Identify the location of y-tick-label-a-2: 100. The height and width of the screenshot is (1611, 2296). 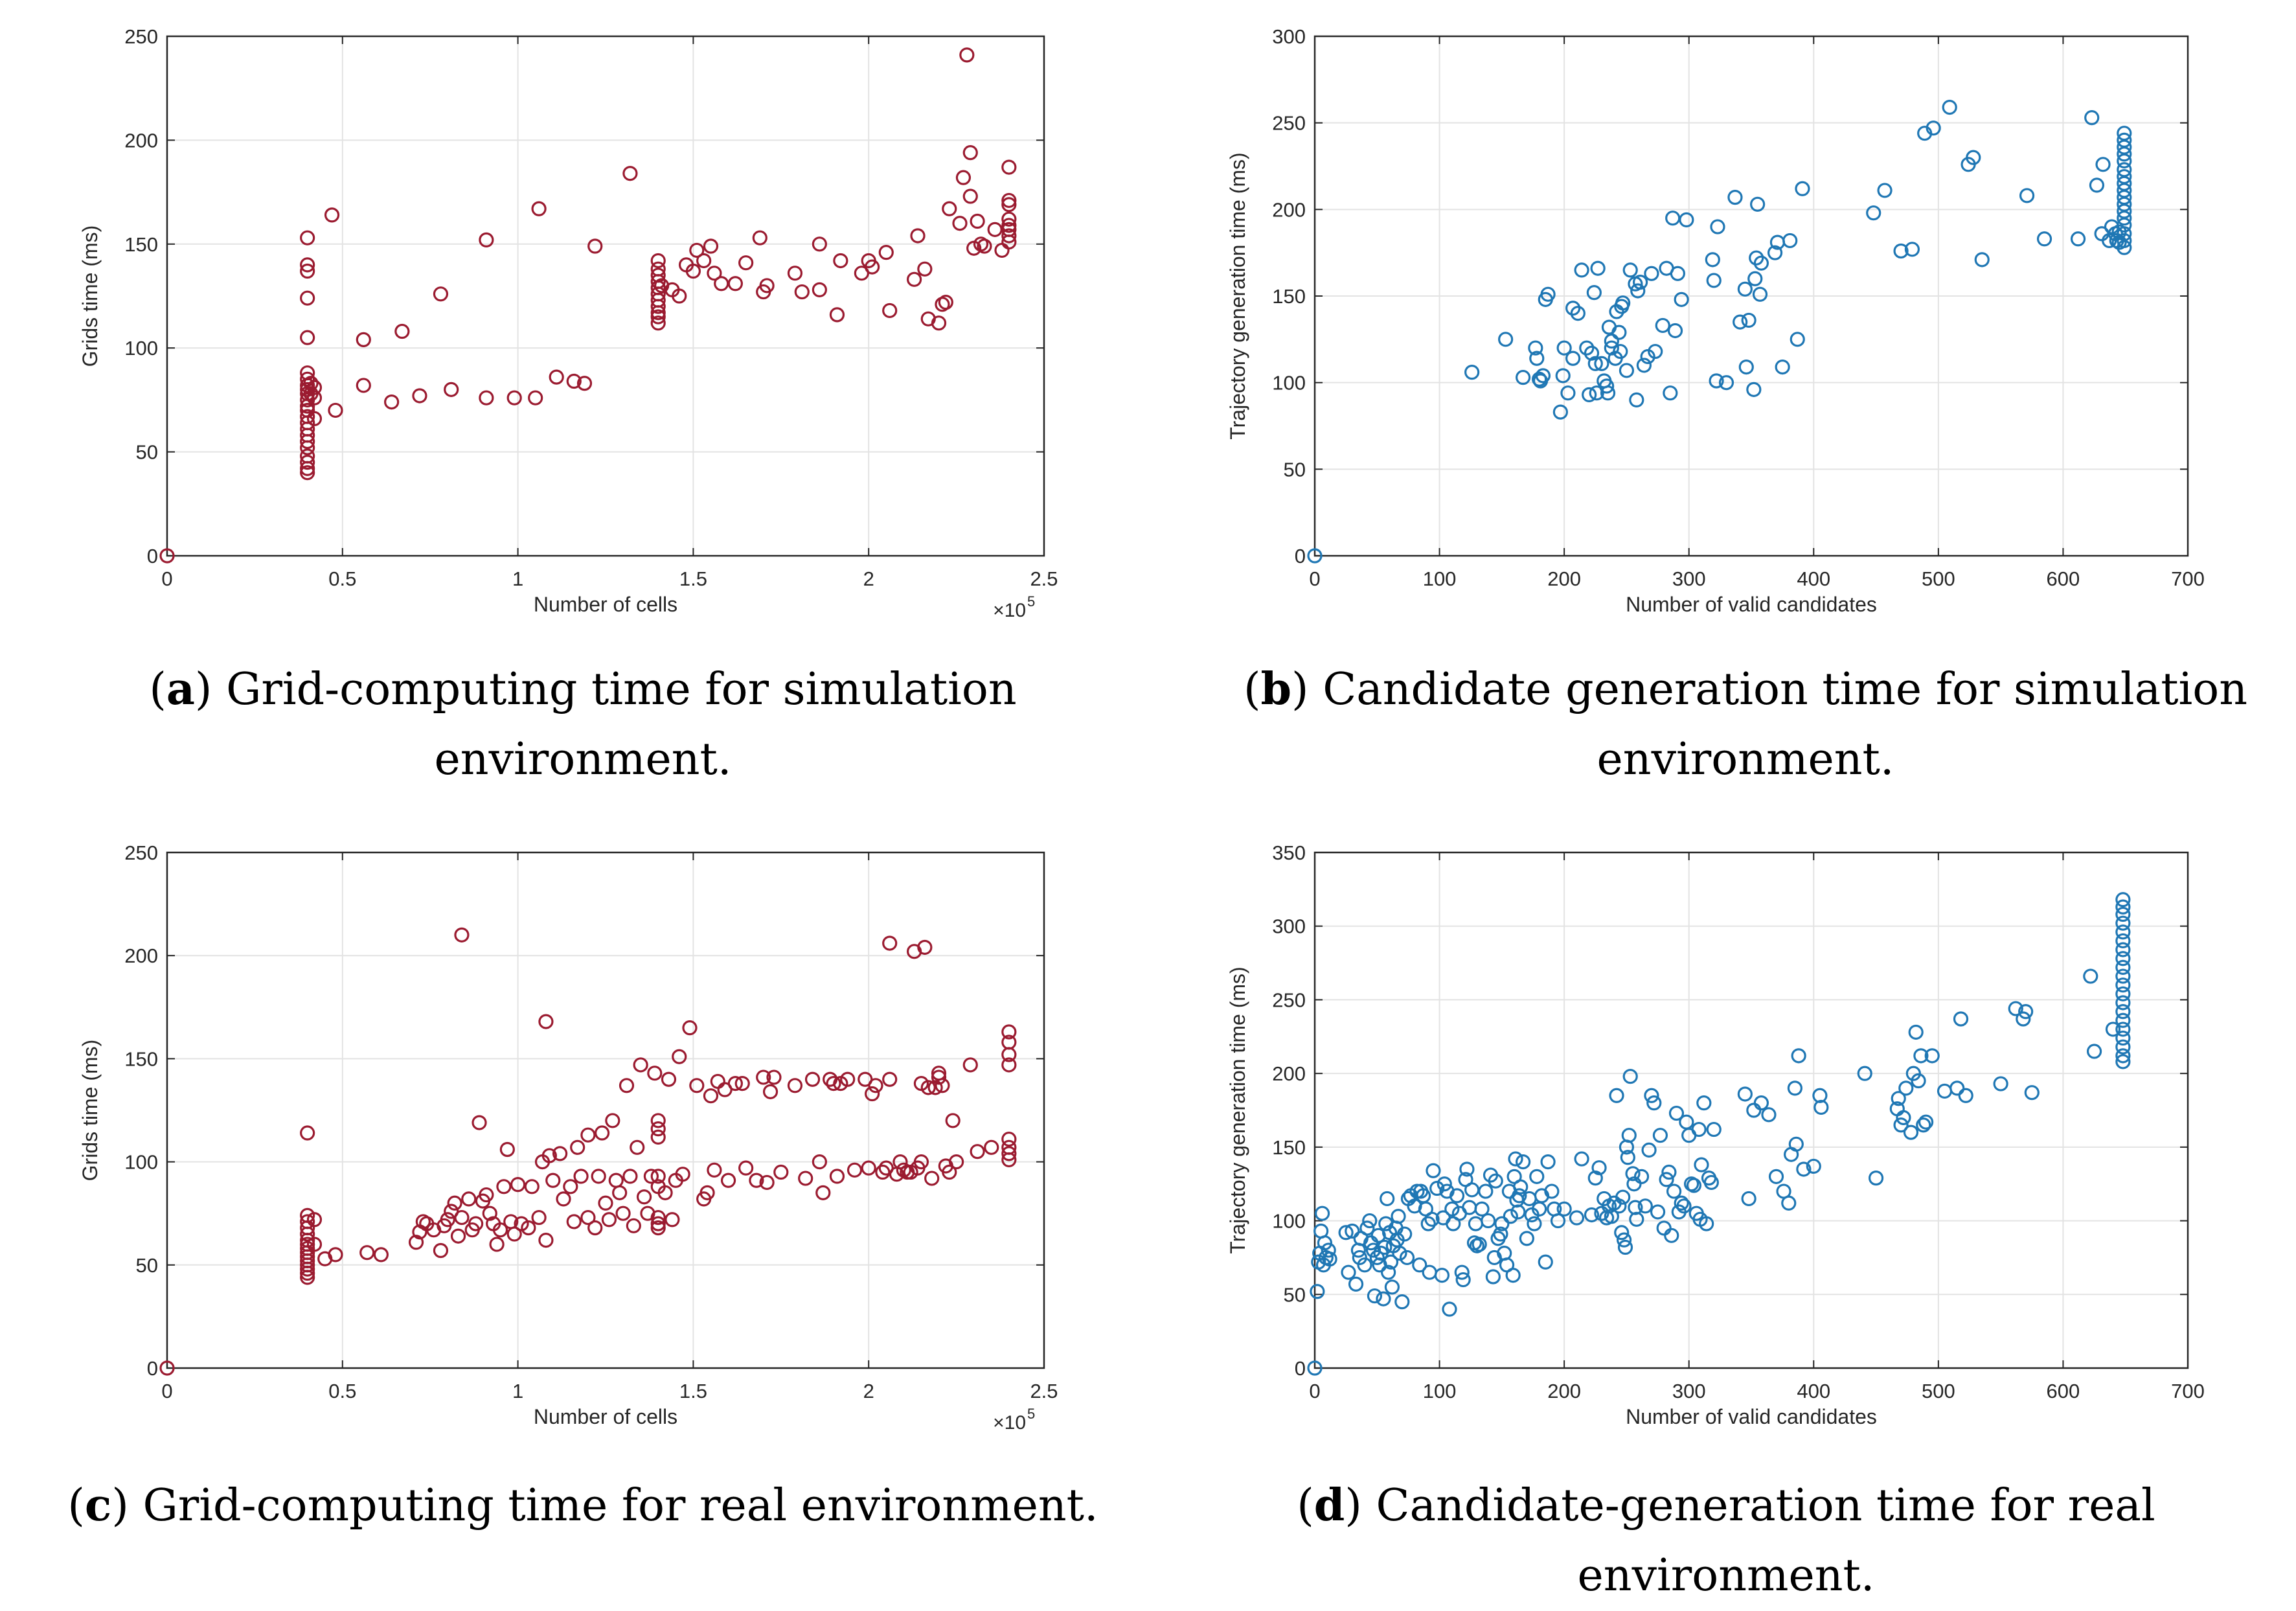
(141, 348).